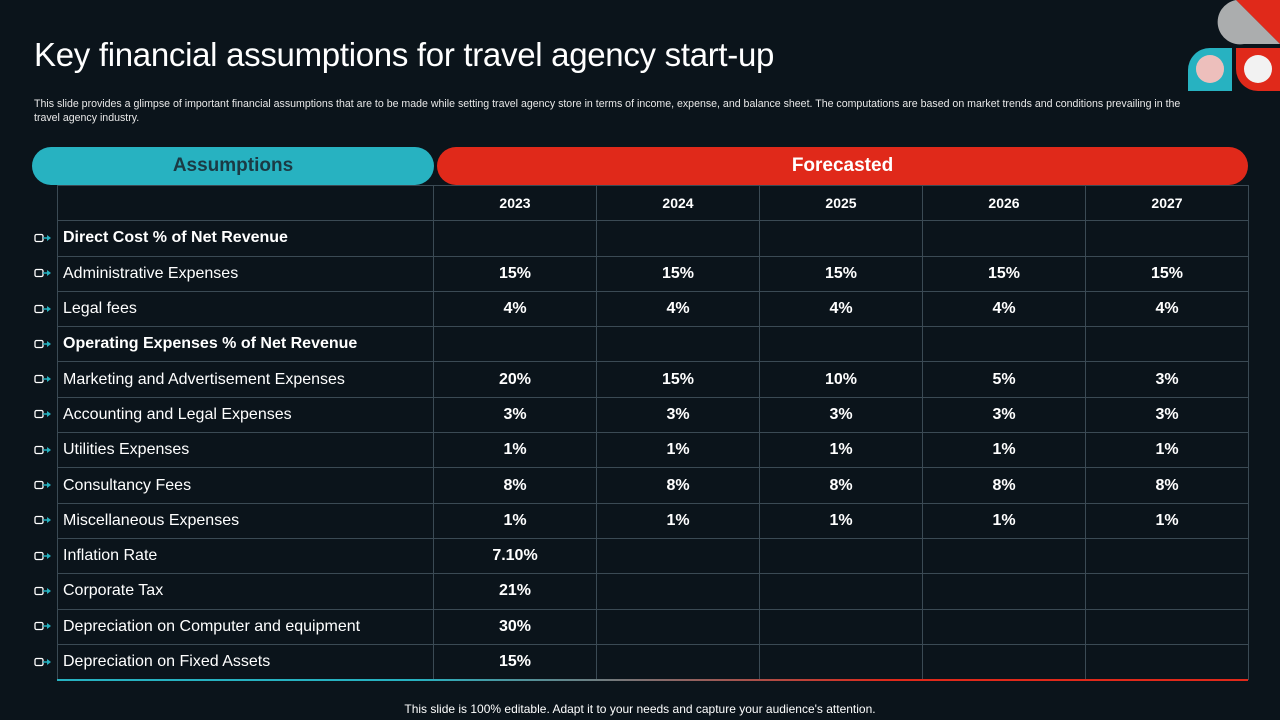 The height and width of the screenshot is (720, 1280). What do you see at coordinates (515, 379) in the screenshot?
I see `value-cell: 20%` at bounding box center [515, 379].